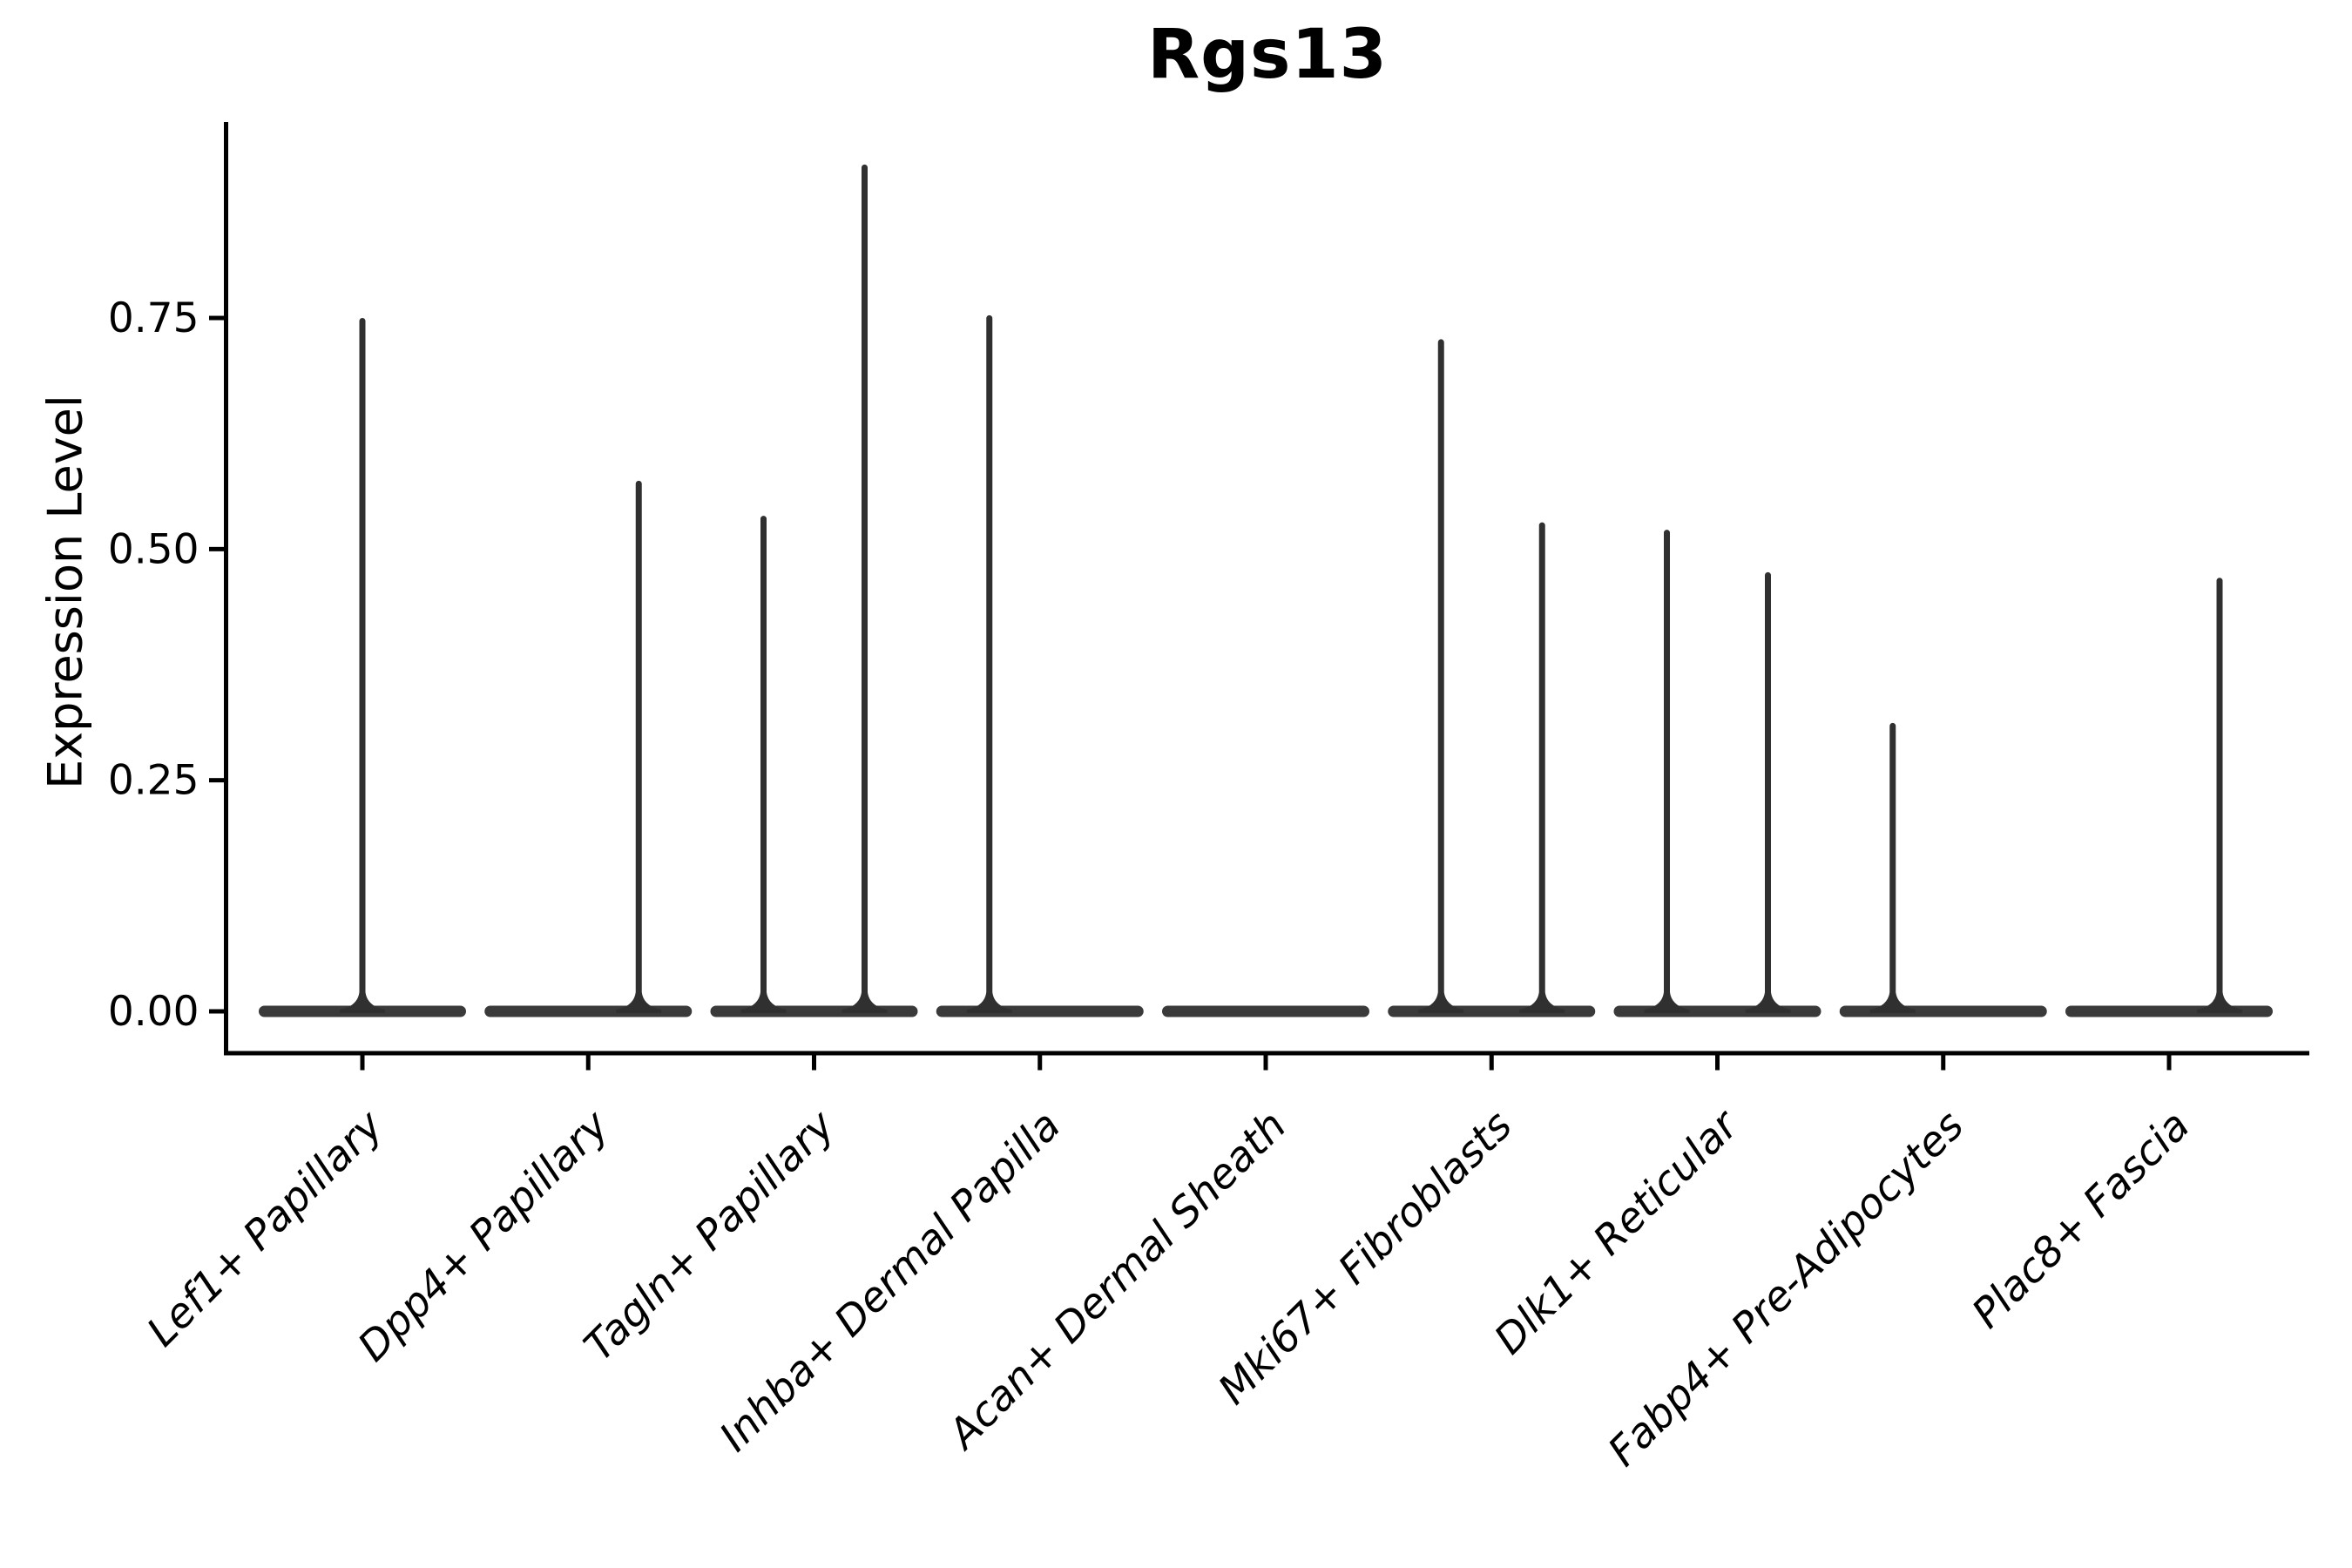 This screenshot has height=1568, width=2352. Describe the element at coordinates (153, 1012) in the screenshot. I see `y-tick-label: 0.00` at that location.